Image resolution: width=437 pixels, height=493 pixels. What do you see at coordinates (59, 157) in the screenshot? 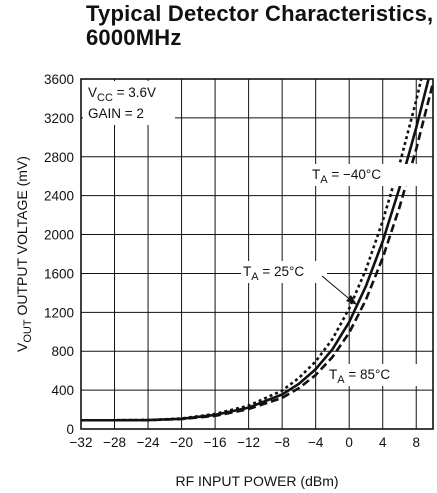
I see `y-tick-label: 2800` at bounding box center [59, 157].